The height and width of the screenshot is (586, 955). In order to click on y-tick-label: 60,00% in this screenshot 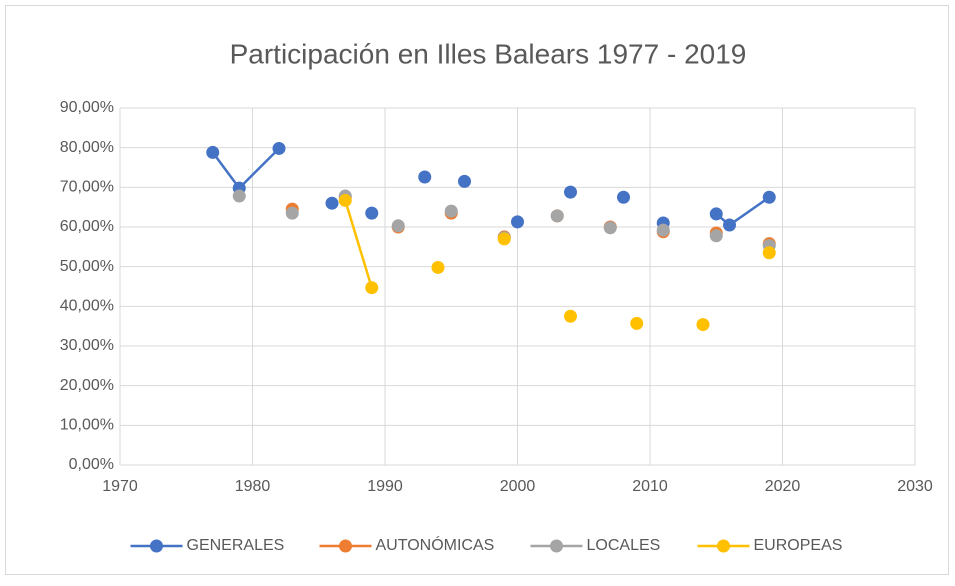, I will do `click(87, 226)`.